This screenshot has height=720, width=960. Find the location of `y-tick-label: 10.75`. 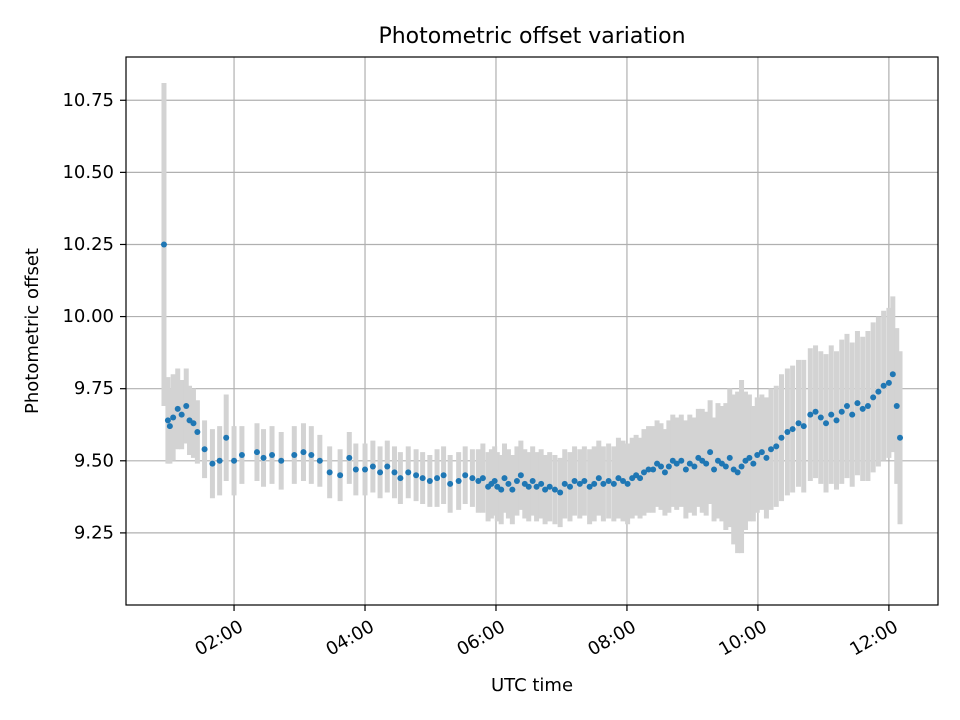

y-tick-label: 10.75 is located at coordinates (88, 100).